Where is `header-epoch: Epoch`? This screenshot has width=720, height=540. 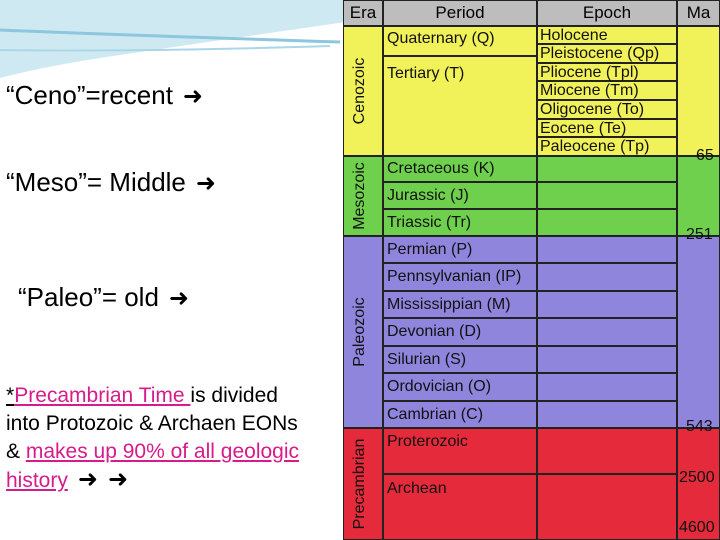 header-epoch: Epoch is located at coordinates (607, 13).